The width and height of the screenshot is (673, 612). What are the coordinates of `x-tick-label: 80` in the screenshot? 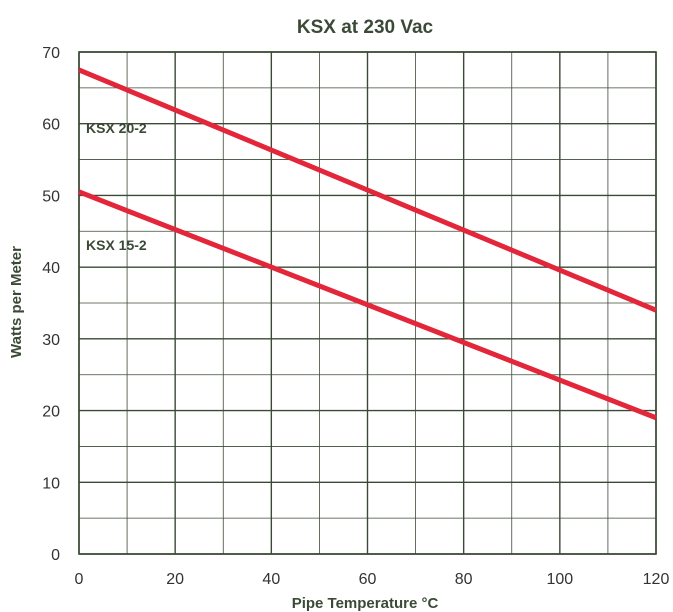 It's located at (464, 579).